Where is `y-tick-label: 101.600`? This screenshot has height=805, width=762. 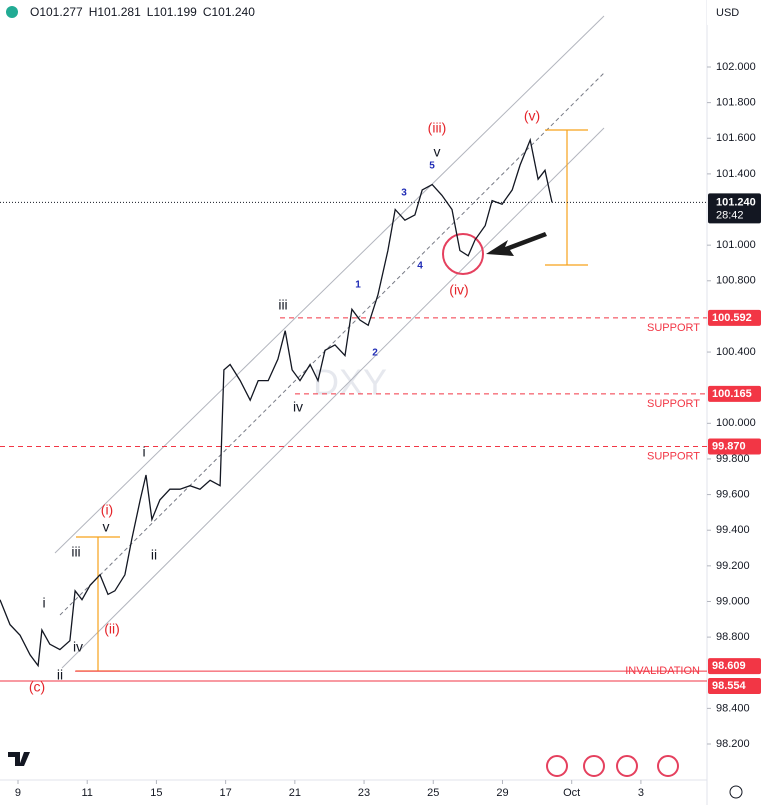 y-tick-label: 101.600 is located at coordinates (736, 138).